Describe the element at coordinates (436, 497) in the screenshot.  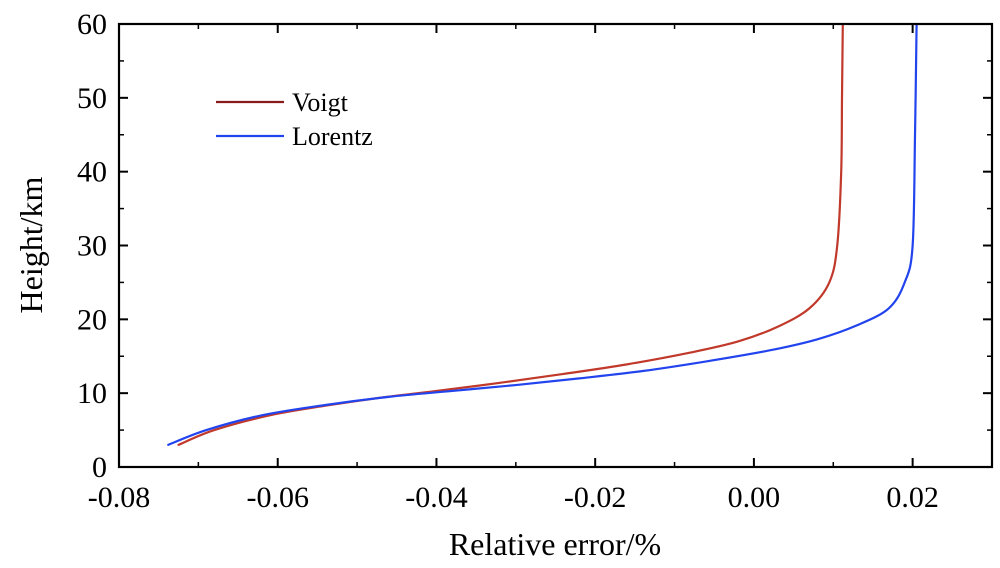
I see `x-tick-label: -0.04` at that location.